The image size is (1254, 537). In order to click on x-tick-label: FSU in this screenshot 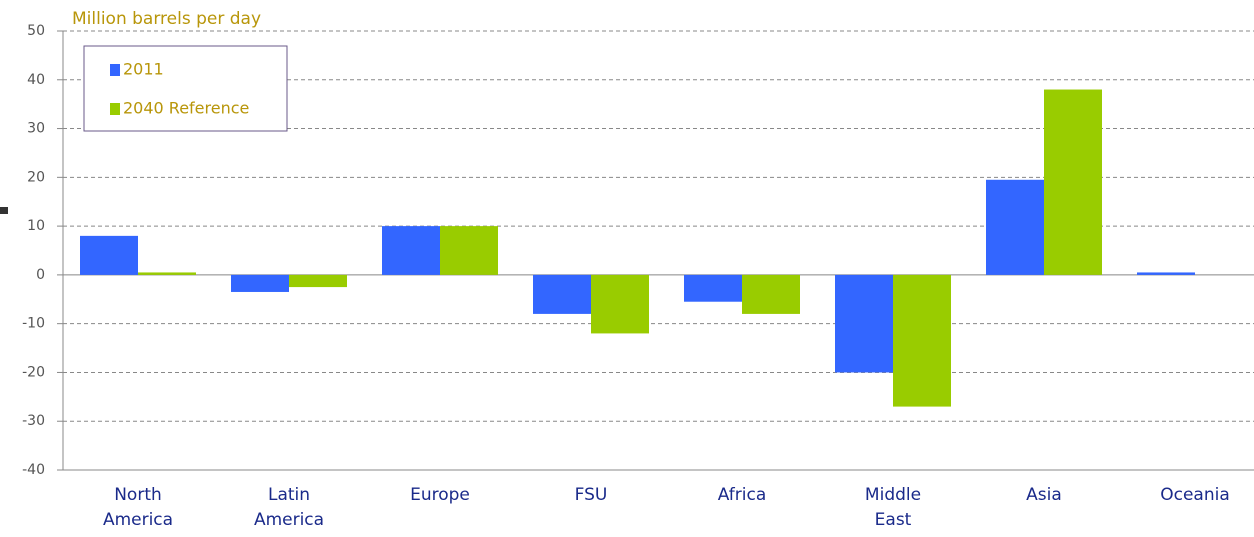, I will do `click(591, 495)`.